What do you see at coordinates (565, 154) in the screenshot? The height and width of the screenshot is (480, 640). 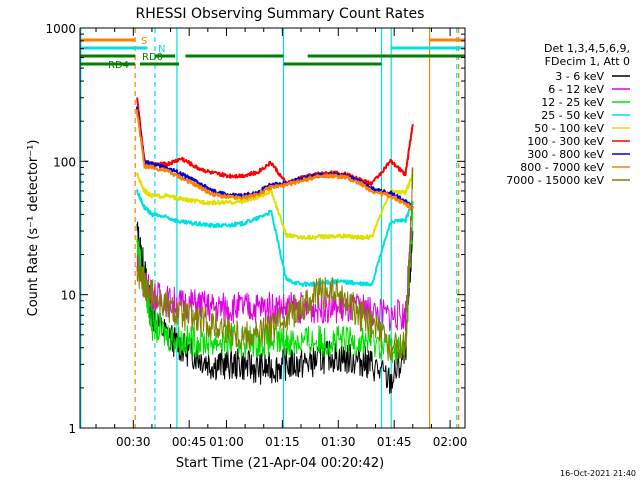 I see `legend-entry-label: 300 - 800 keV` at bounding box center [565, 154].